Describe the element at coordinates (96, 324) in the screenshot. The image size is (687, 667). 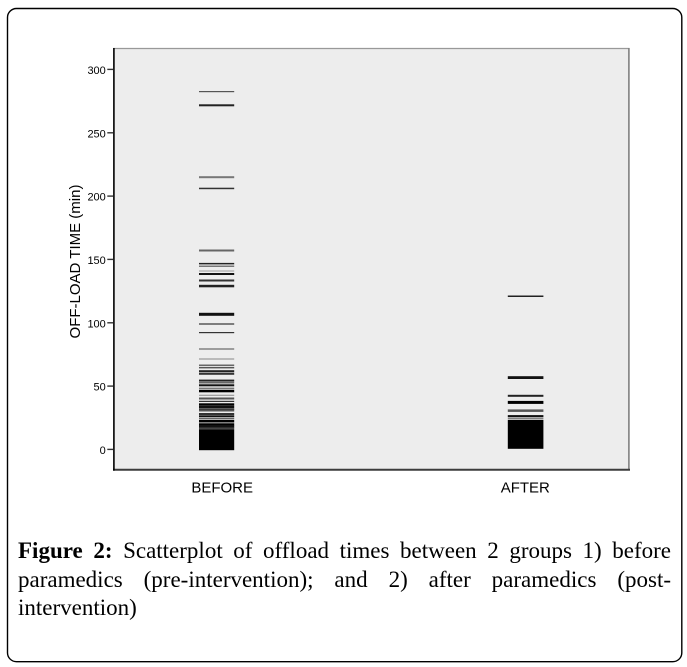
I see `svg-text: 100` at that location.